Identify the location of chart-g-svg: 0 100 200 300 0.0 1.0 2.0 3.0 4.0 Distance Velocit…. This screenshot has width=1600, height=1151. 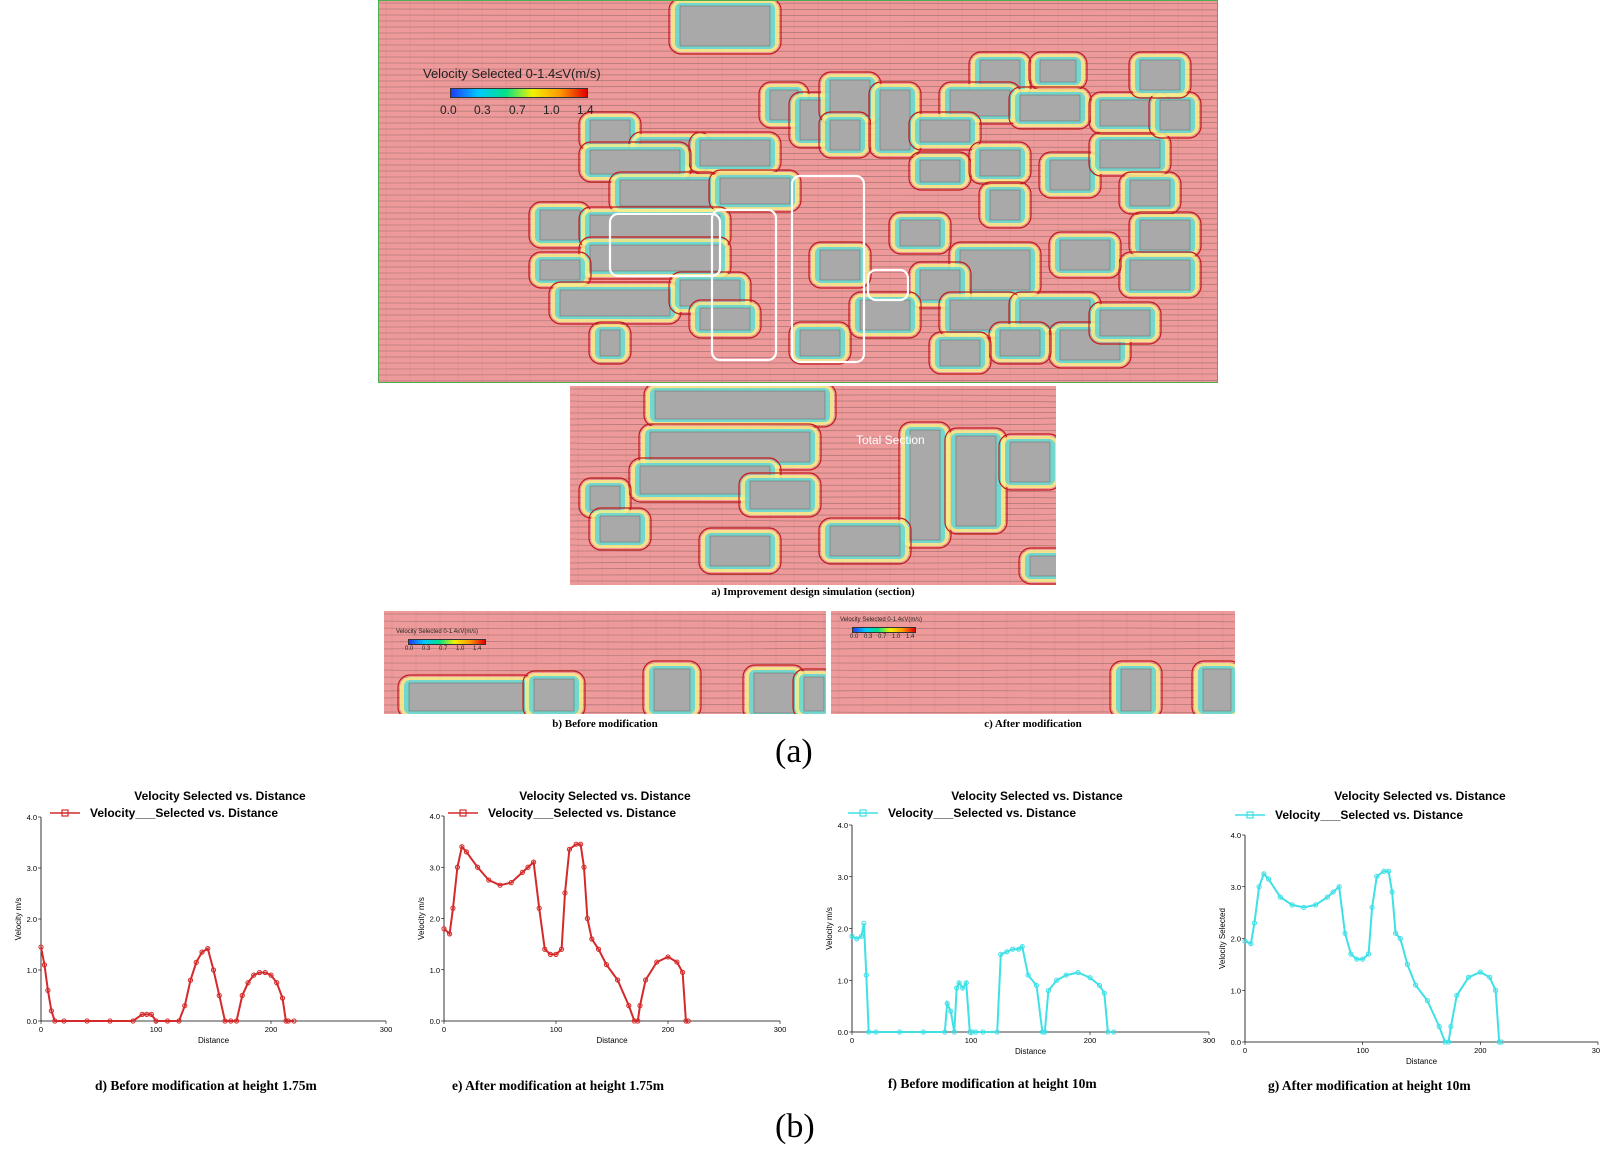
(1409, 927).